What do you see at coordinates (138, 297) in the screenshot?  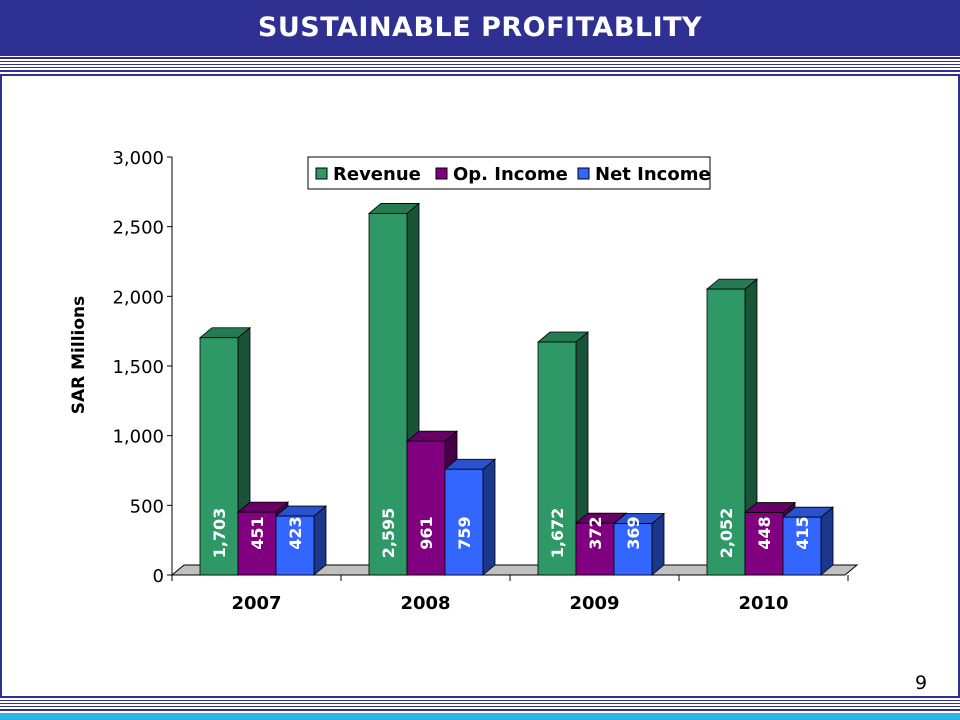 I see `y-tick-label: 2,000` at bounding box center [138, 297].